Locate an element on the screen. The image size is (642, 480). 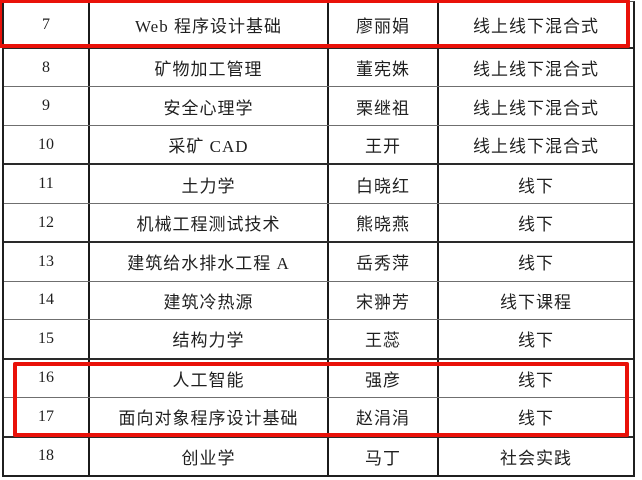
table-row: 16 人工智能 强彦 线下 is located at coordinates (318, 379).